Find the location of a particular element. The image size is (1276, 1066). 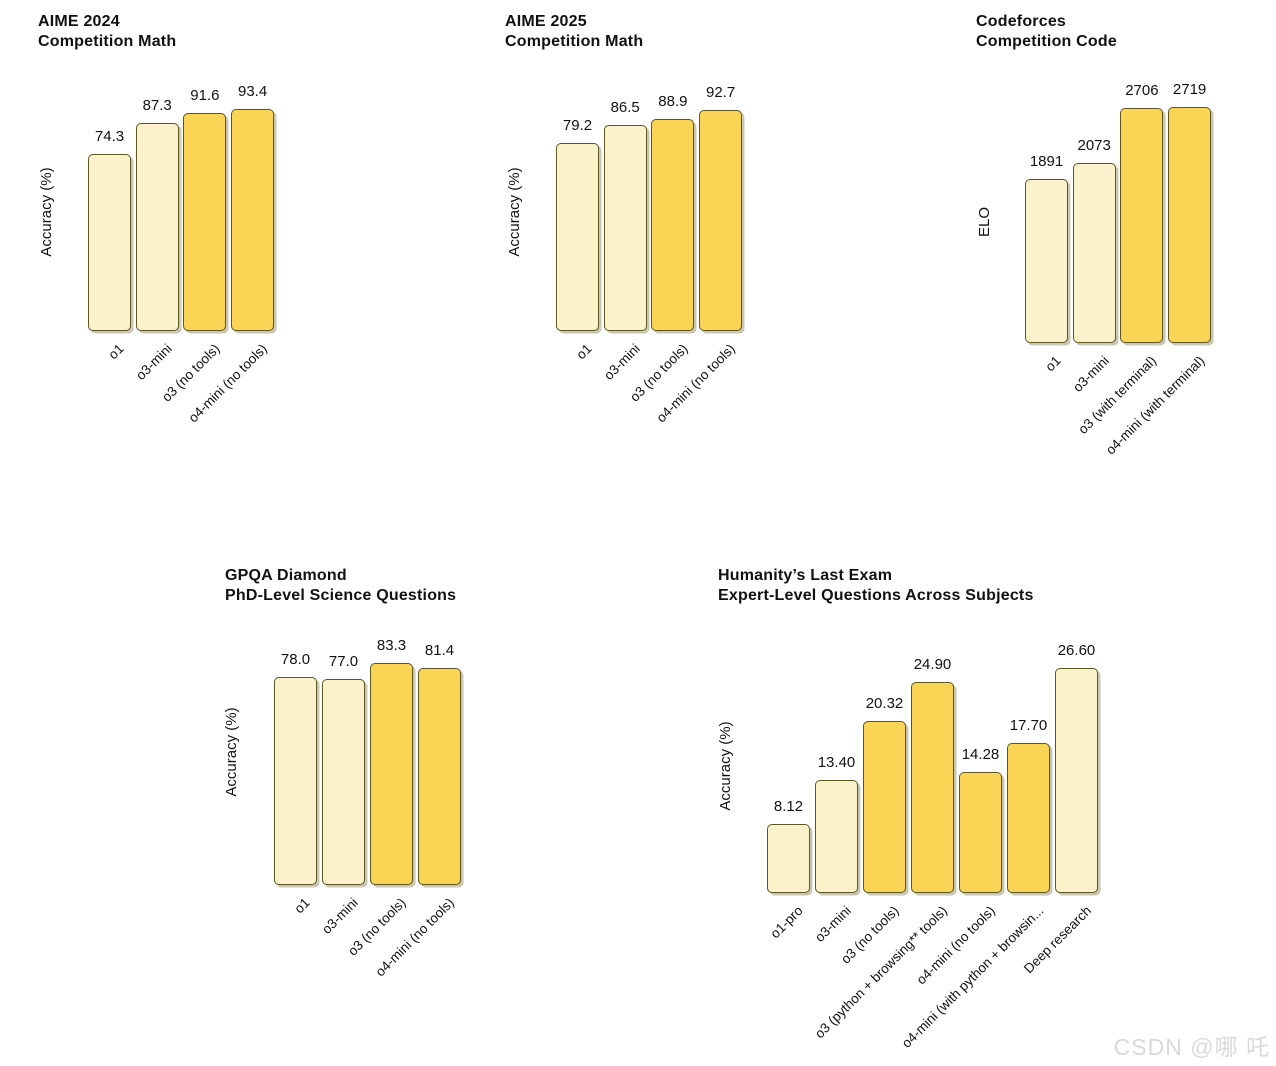

chart-title-line2: Competition Code is located at coordinates (1046, 41).